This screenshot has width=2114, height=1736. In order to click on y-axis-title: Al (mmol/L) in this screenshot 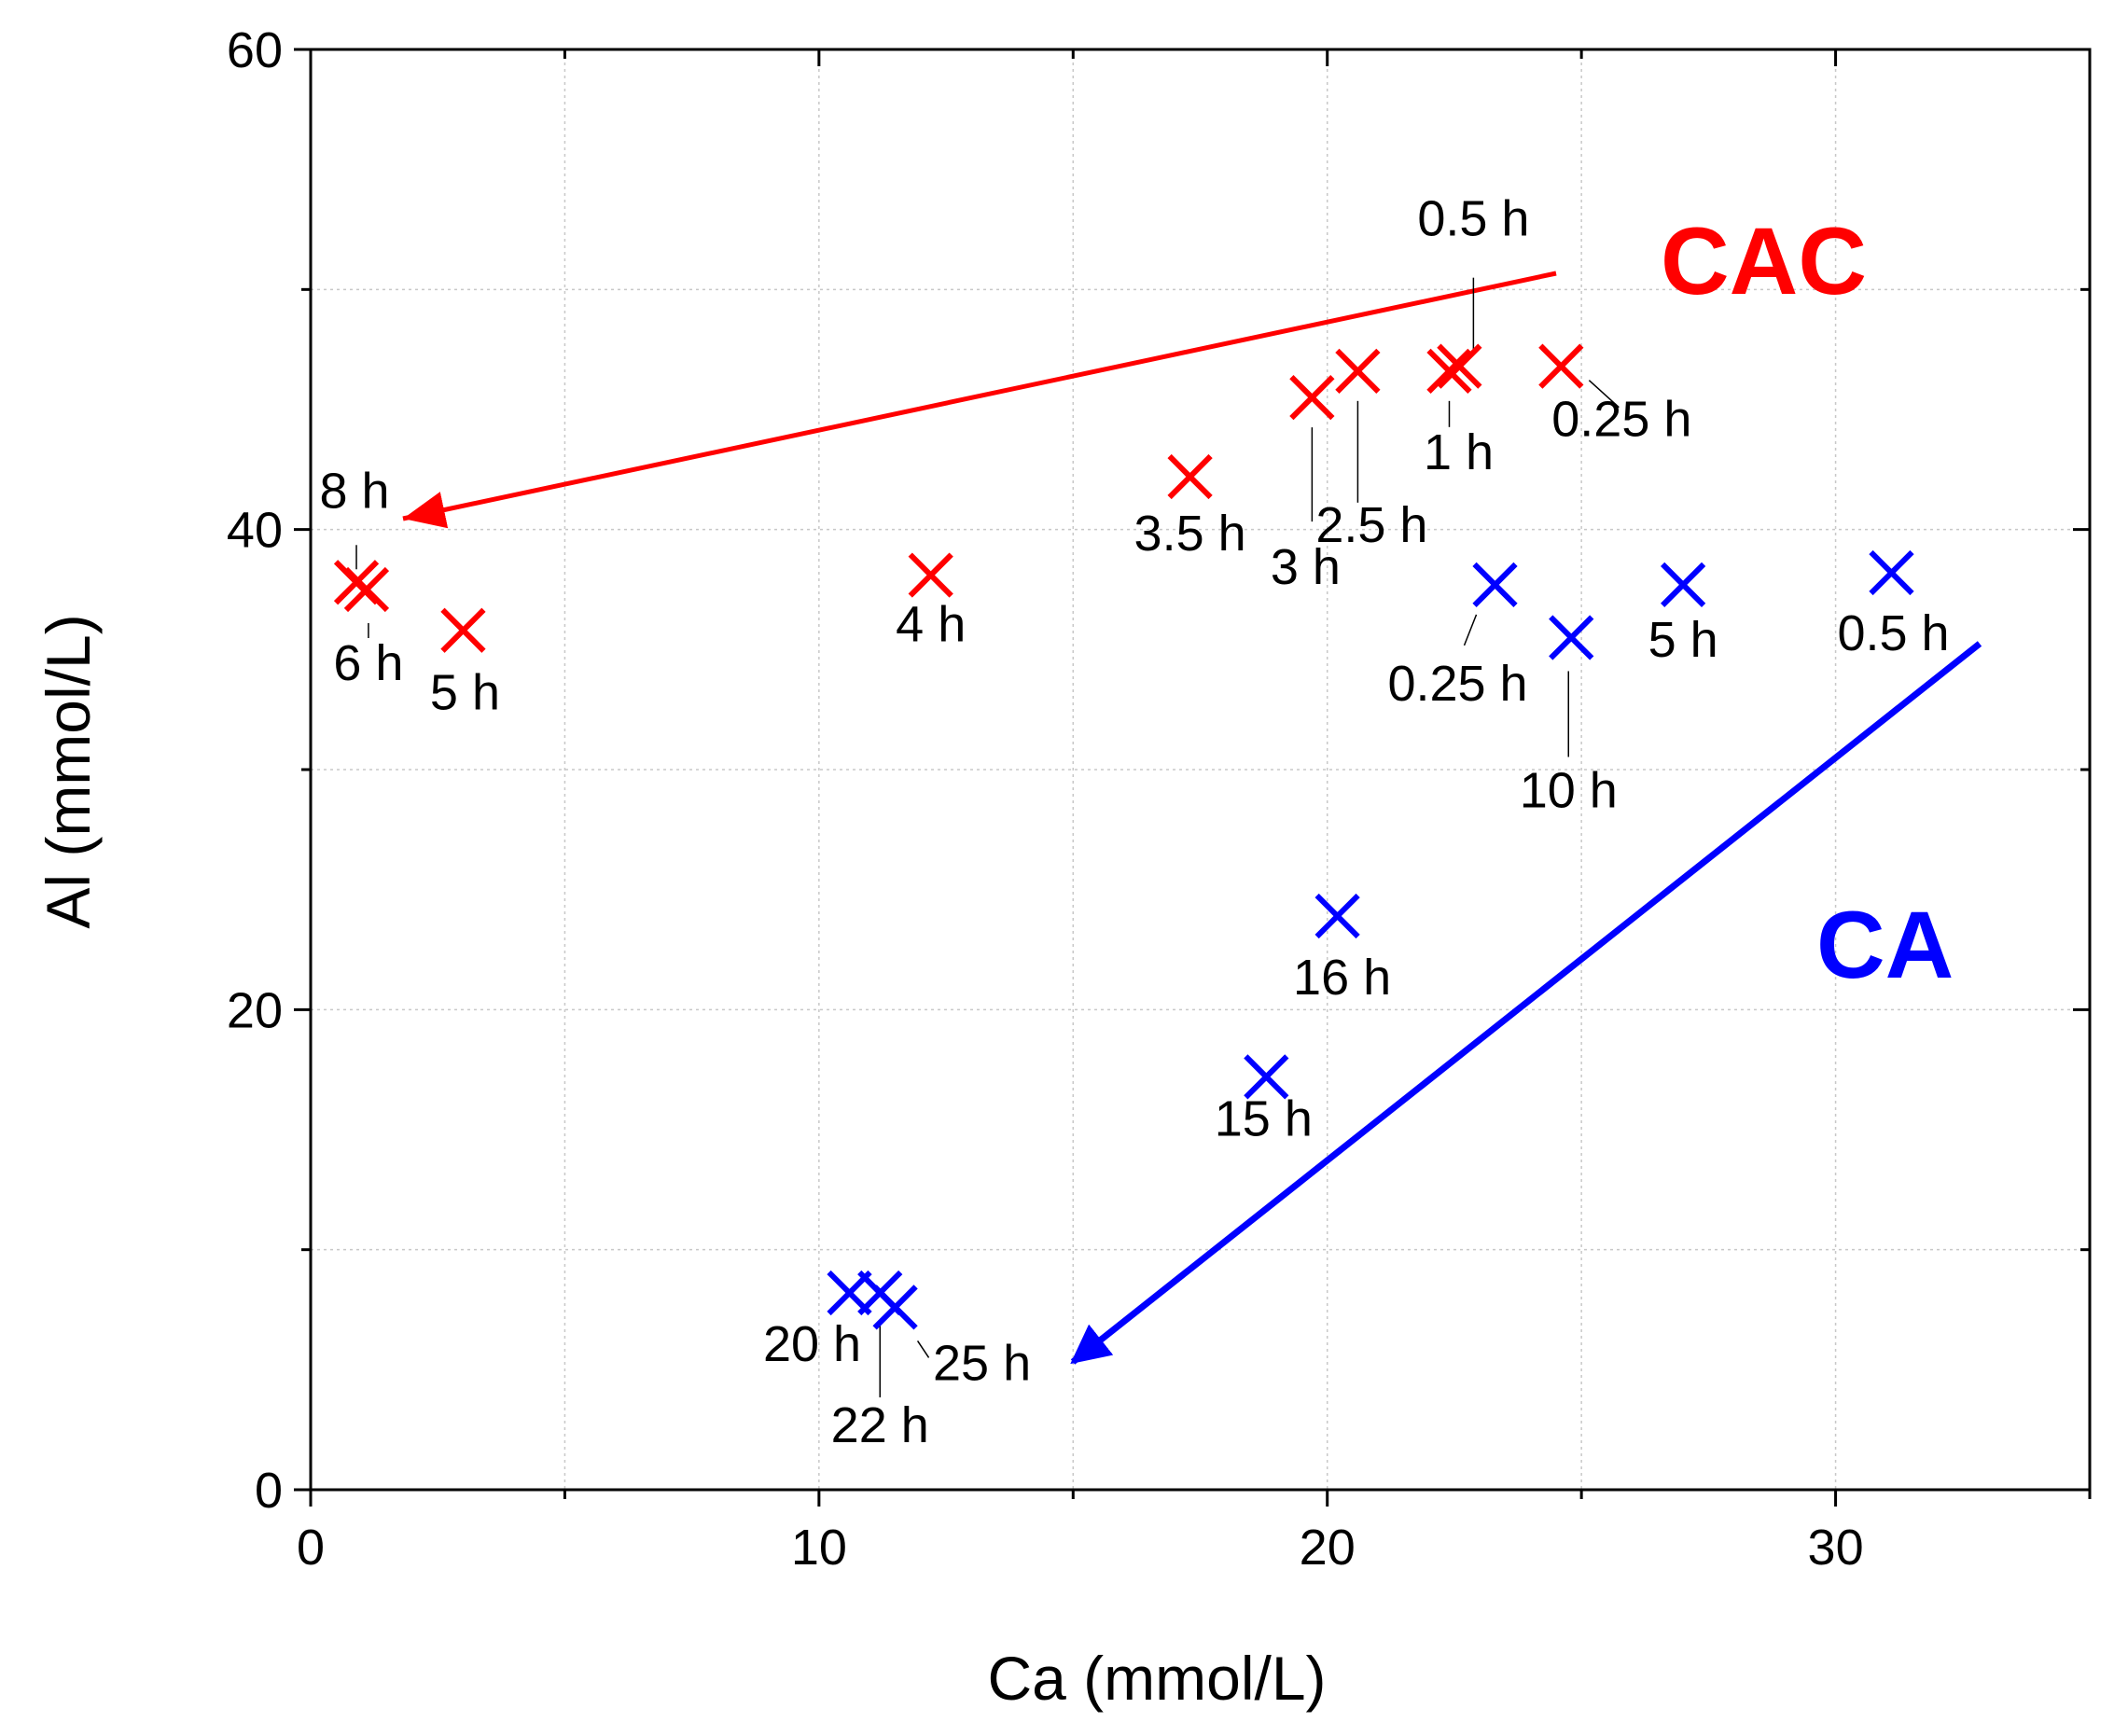, I will do `click(68, 771)`.